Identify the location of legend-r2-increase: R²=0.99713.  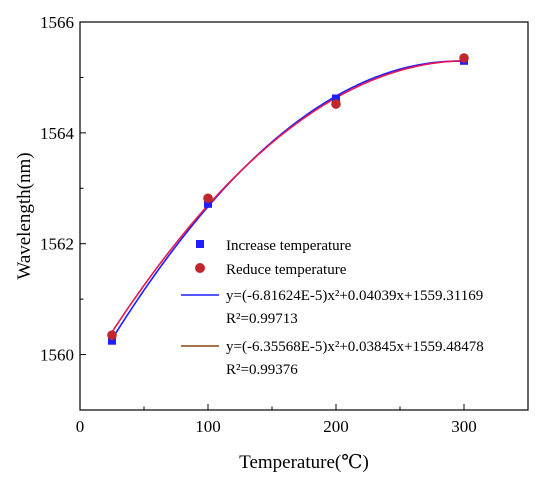
(262, 319).